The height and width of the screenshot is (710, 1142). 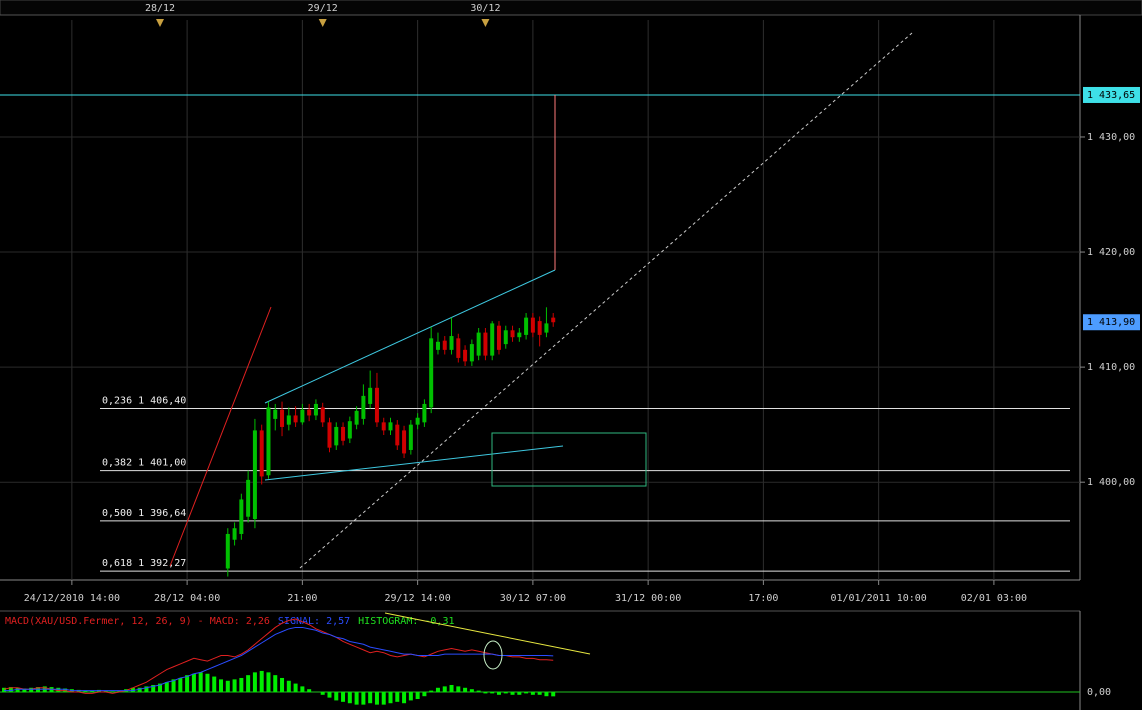 I want to click on macd-trend-line, so click(x=487, y=633).